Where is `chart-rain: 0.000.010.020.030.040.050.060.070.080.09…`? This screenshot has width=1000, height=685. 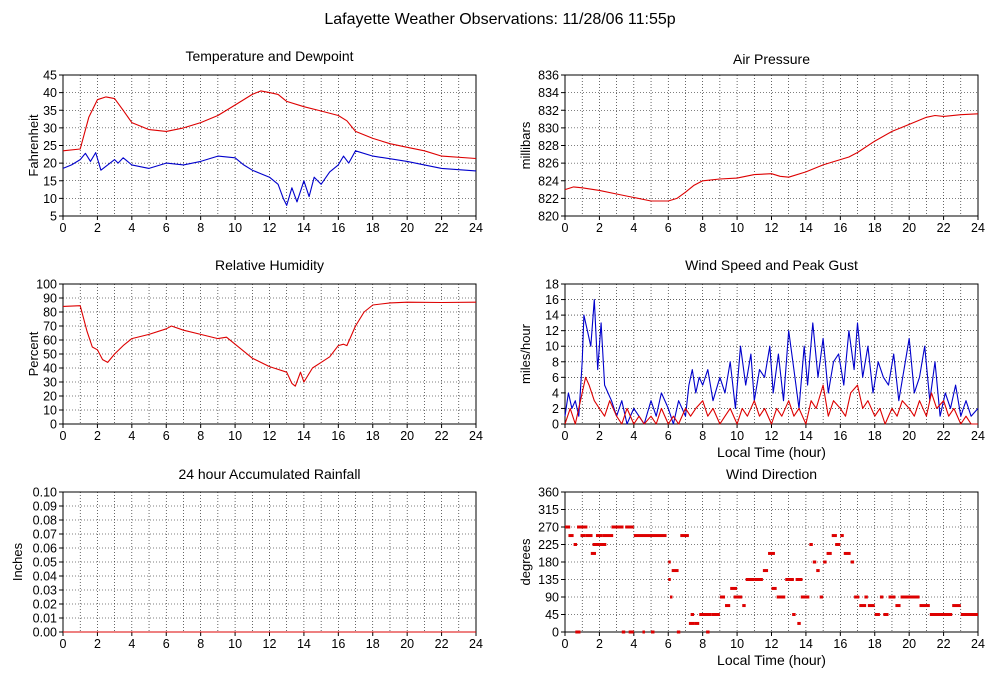
chart-rain: 0.000.010.020.030.040.050.060.070.080.09… is located at coordinates (246, 558).